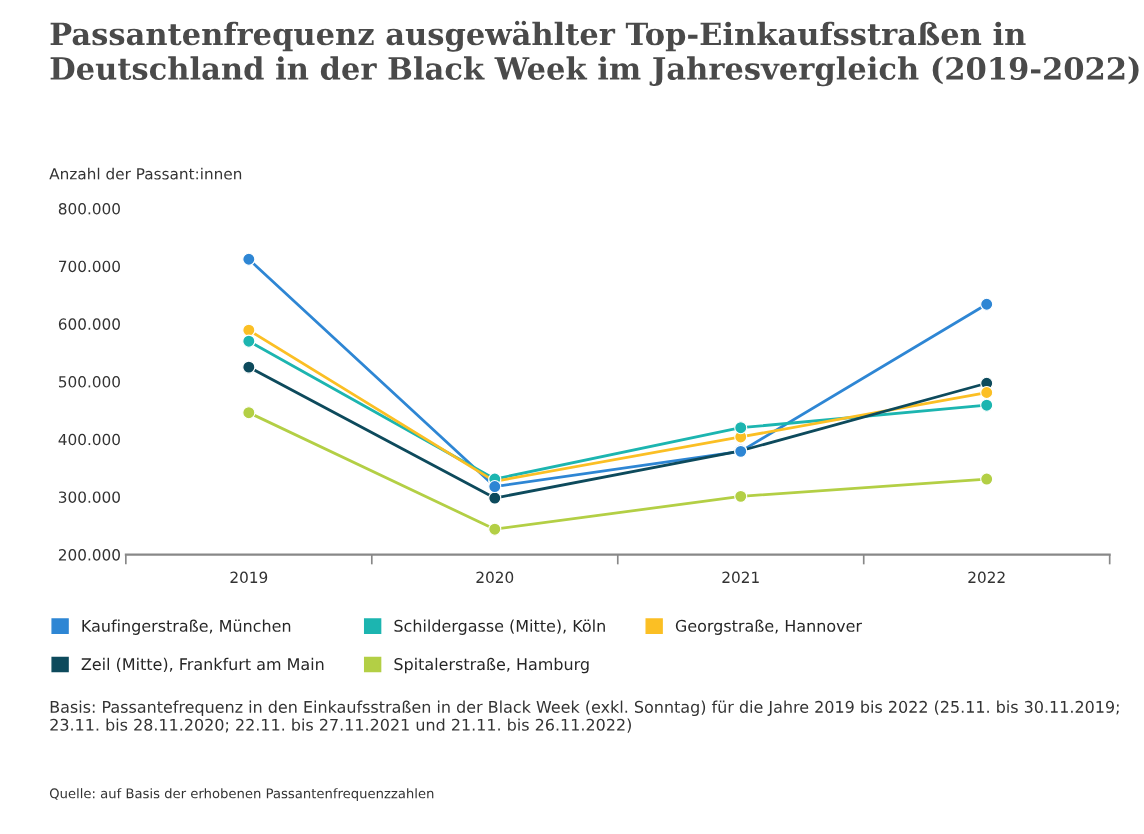 Image resolution: width=1144 pixels, height=834 pixels. Describe the element at coordinates (495, 577) in the screenshot. I see `x-tick-label: 2020` at that location.